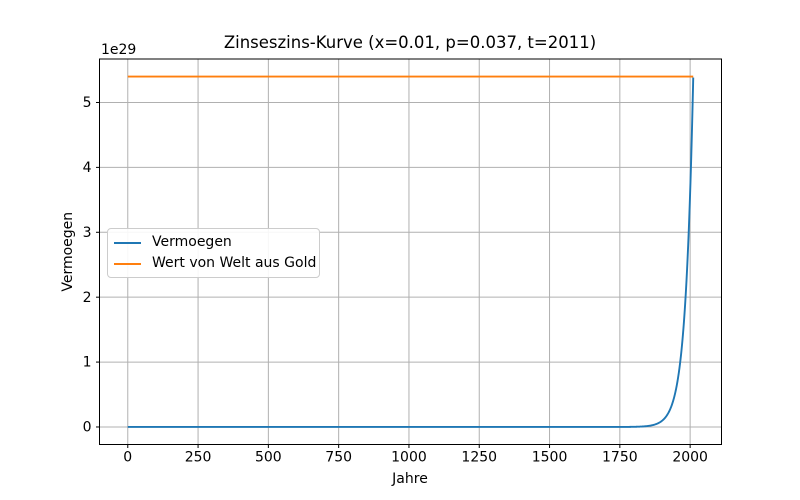 The height and width of the screenshot is (500, 800). I want to click on legend-label: Vermoegen, so click(192, 242).